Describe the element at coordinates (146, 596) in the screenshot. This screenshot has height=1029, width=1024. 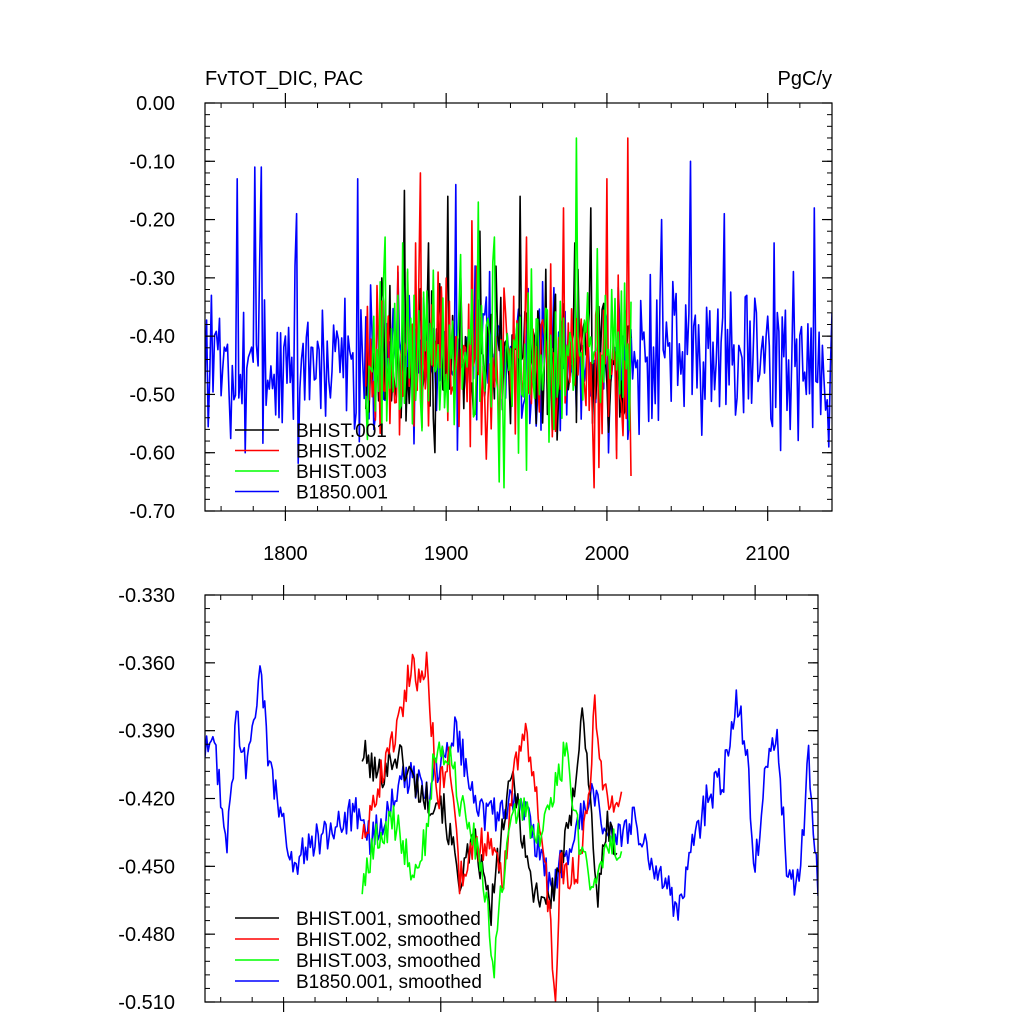
I see `y-tick-label: -0.330` at that location.